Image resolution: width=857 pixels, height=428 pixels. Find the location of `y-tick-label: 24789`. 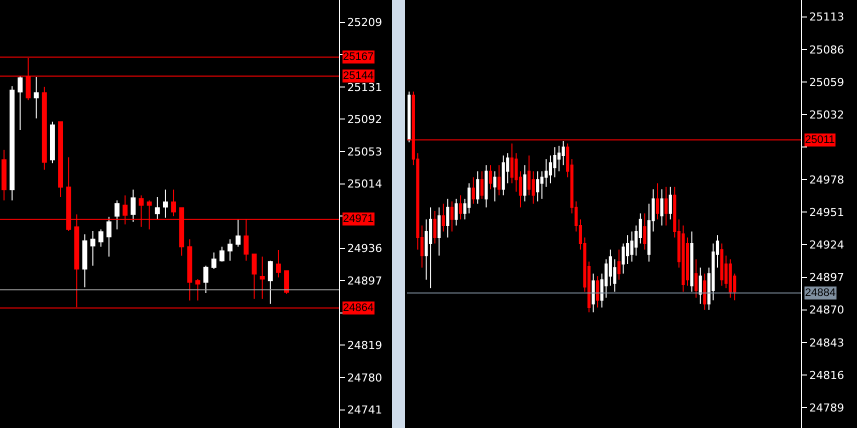

y-tick-label: 24789 is located at coordinates (826, 407).